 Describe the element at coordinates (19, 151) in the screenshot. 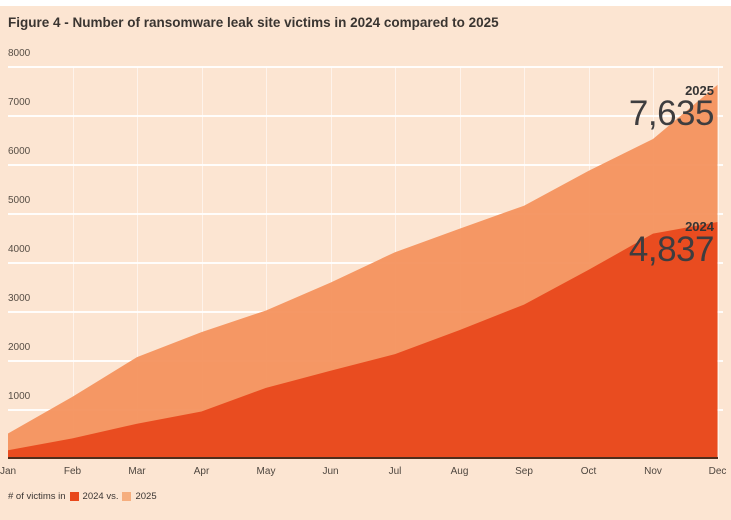

I see `y-tick-label-6000: 6000` at that location.